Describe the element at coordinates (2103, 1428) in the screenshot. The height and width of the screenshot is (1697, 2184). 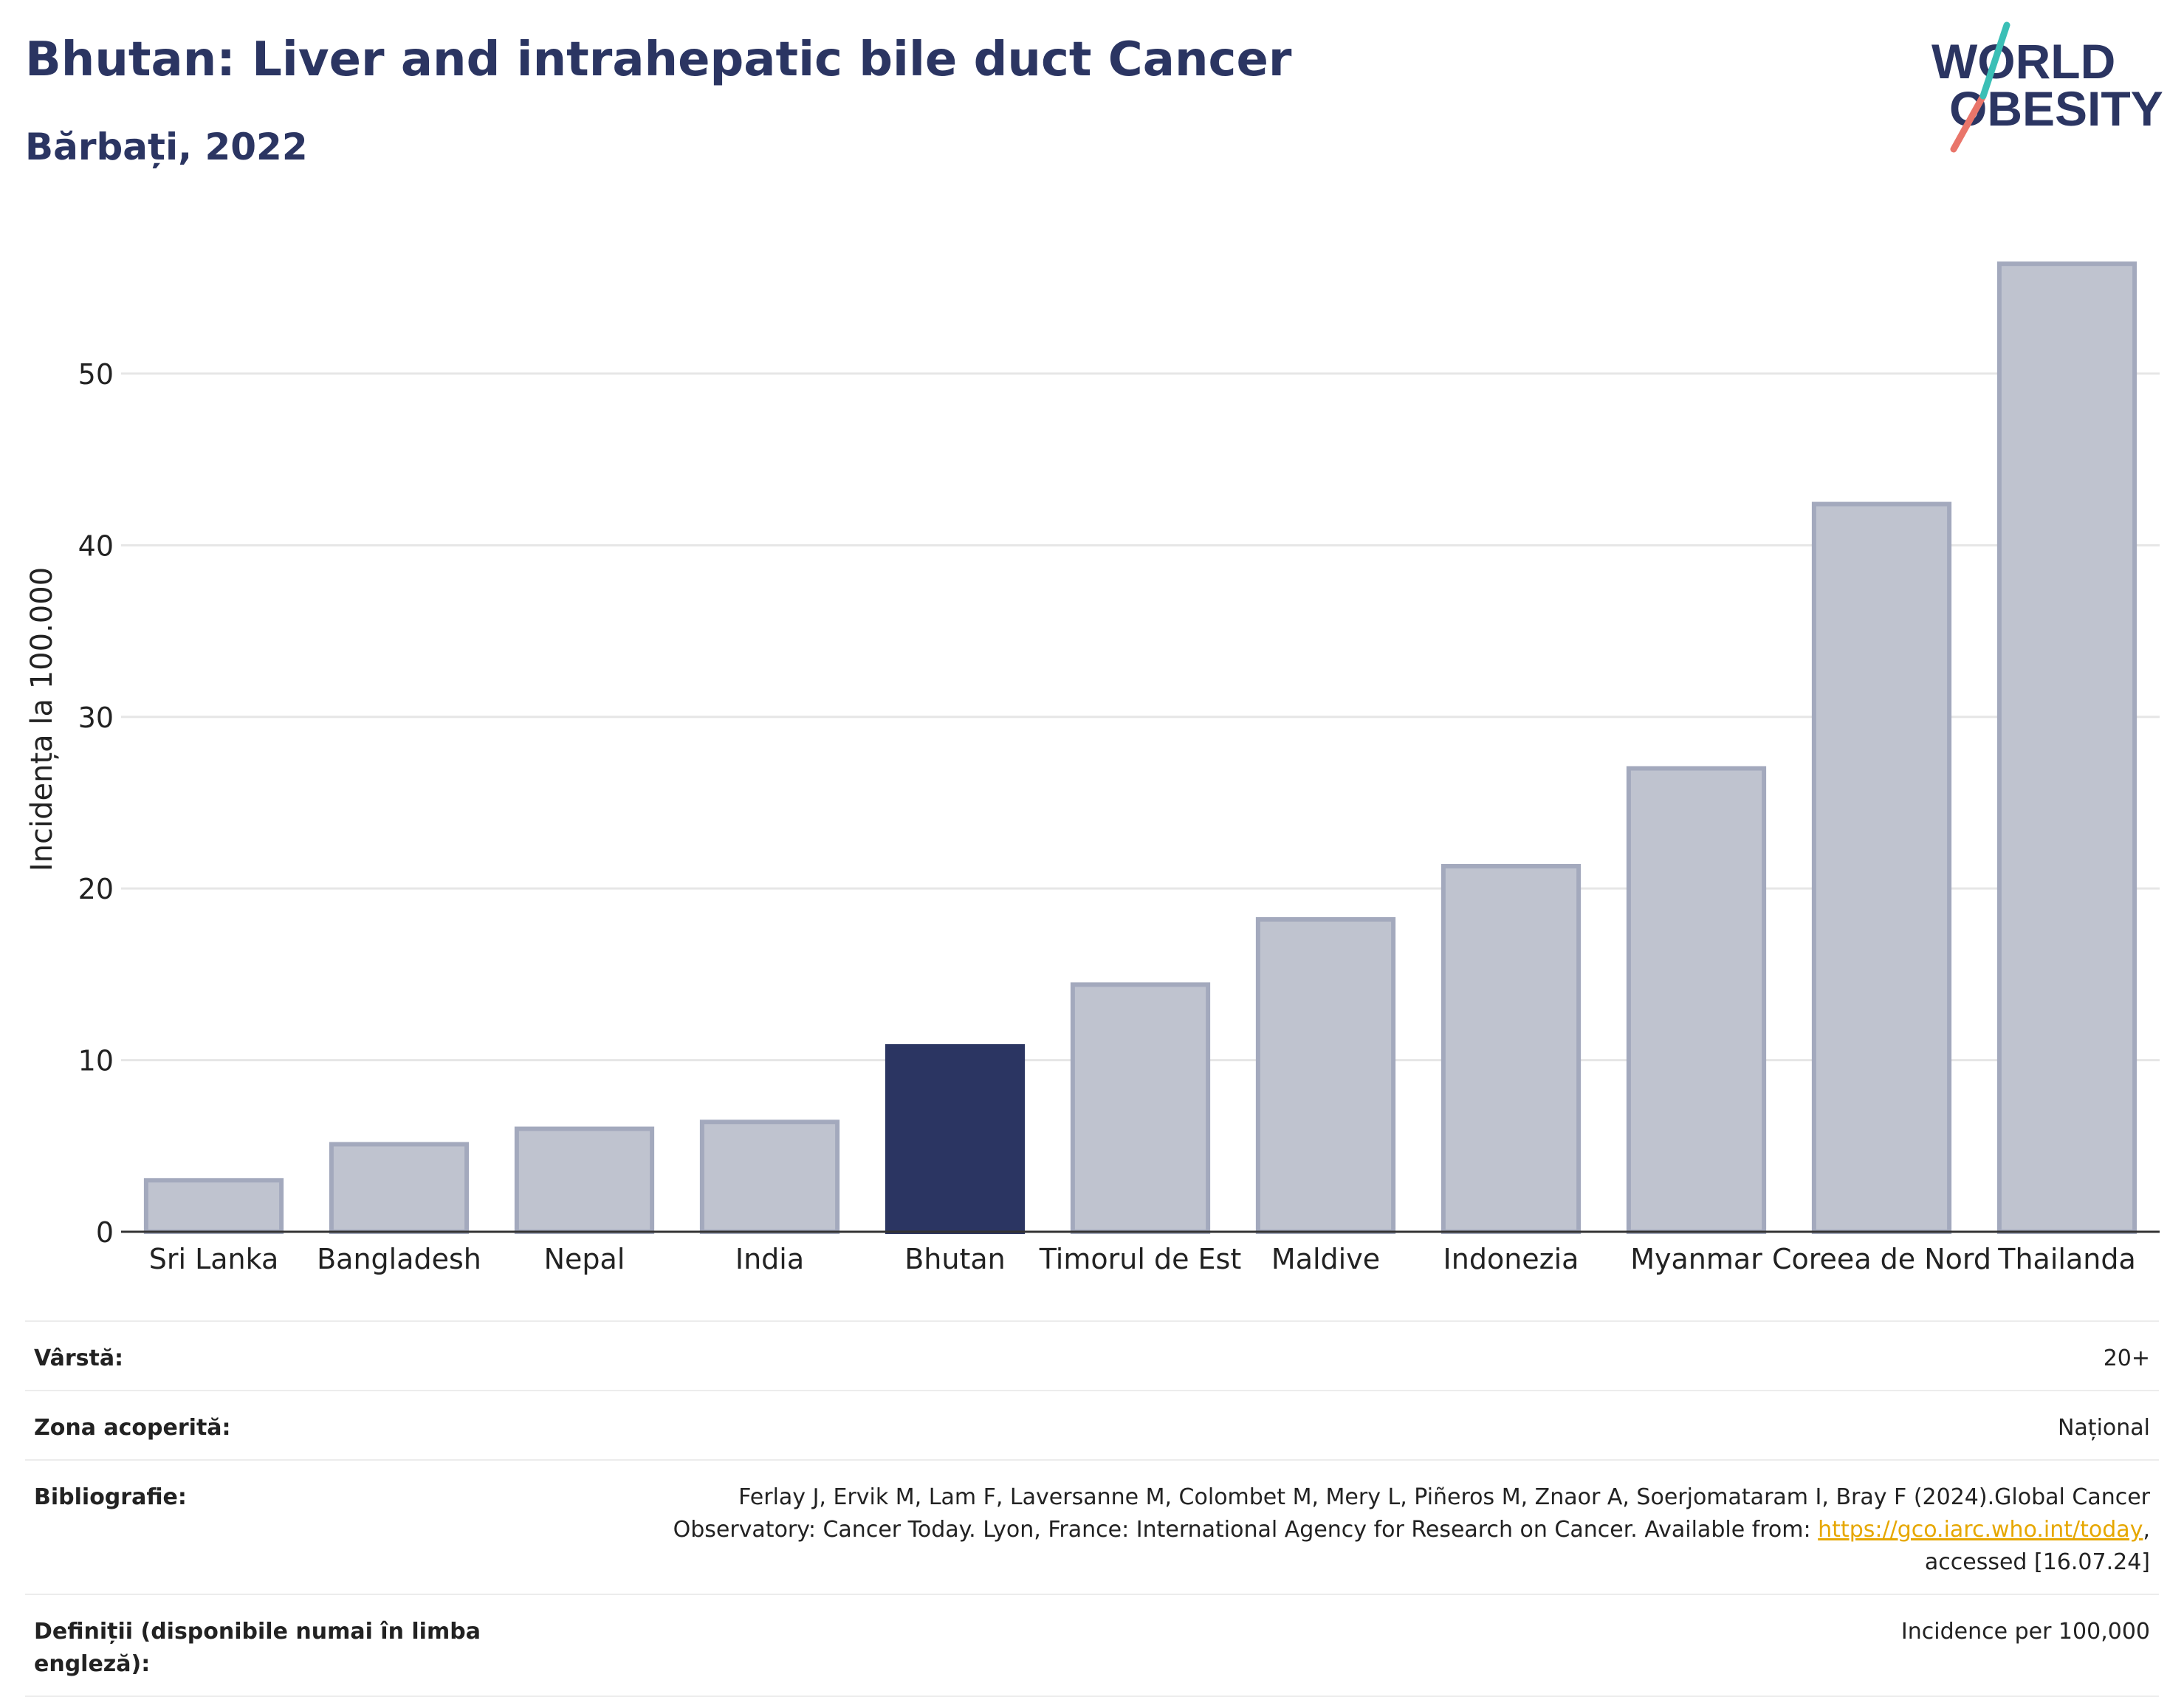
I see `meta-value: Național` at that location.